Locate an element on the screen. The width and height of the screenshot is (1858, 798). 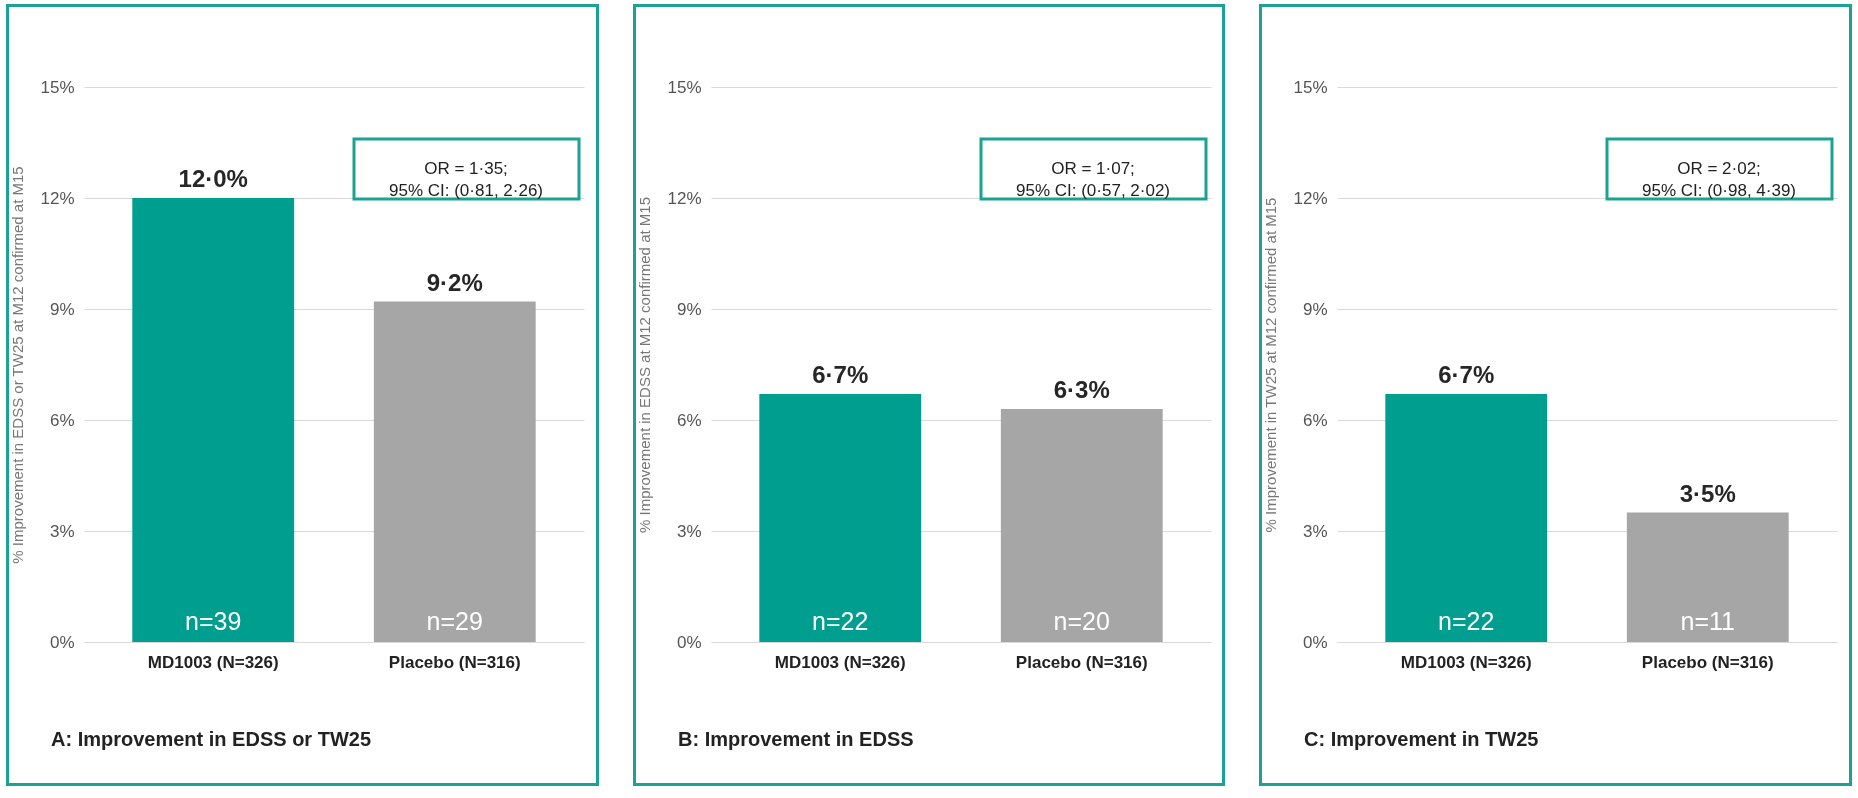
annotation: OR = 1·07; 95% CI: (0·57, 2·02) is located at coordinates (1092, 179).